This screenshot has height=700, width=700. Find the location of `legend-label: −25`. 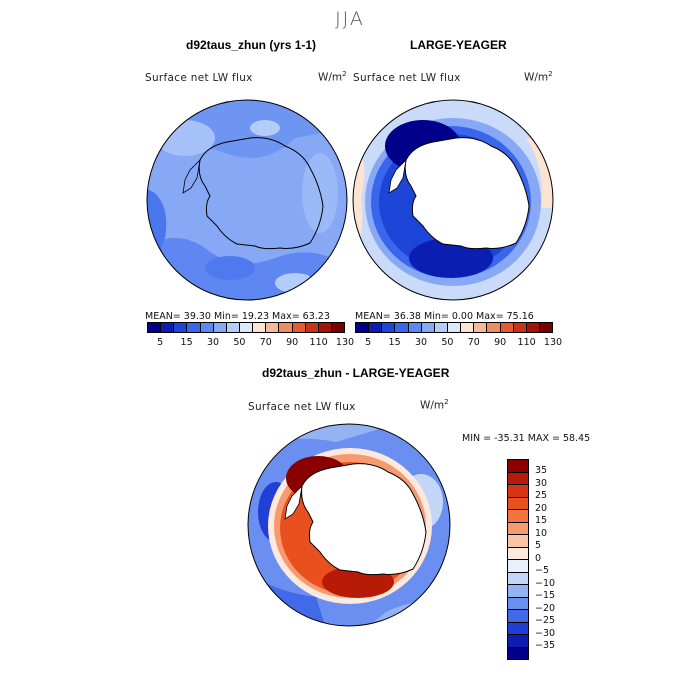

legend-label: −25 is located at coordinates (545, 620).